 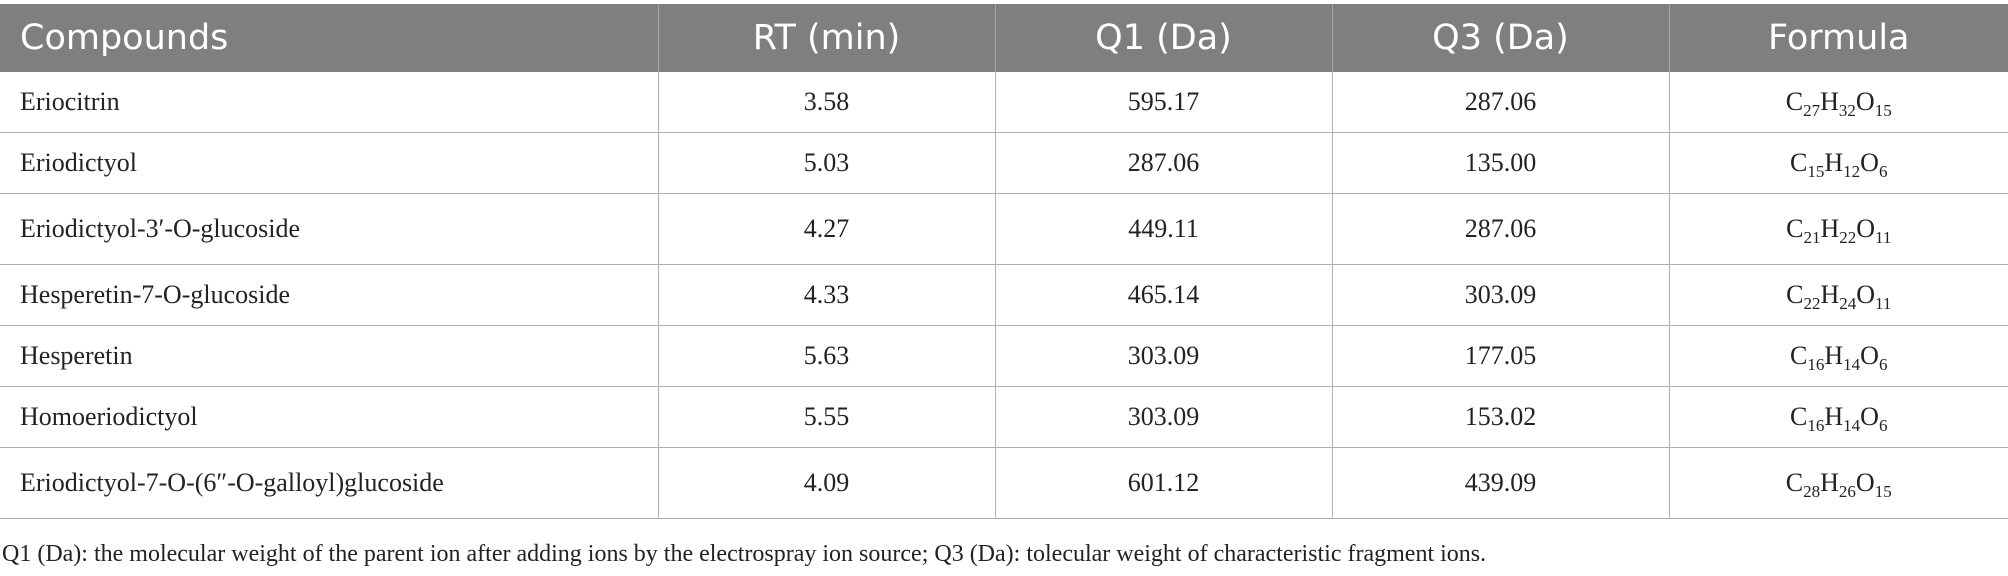 I want to click on table-row: Eriocitrin 3.58 595.17 287.06 C27H32O15, so click(x=1004, y=102).